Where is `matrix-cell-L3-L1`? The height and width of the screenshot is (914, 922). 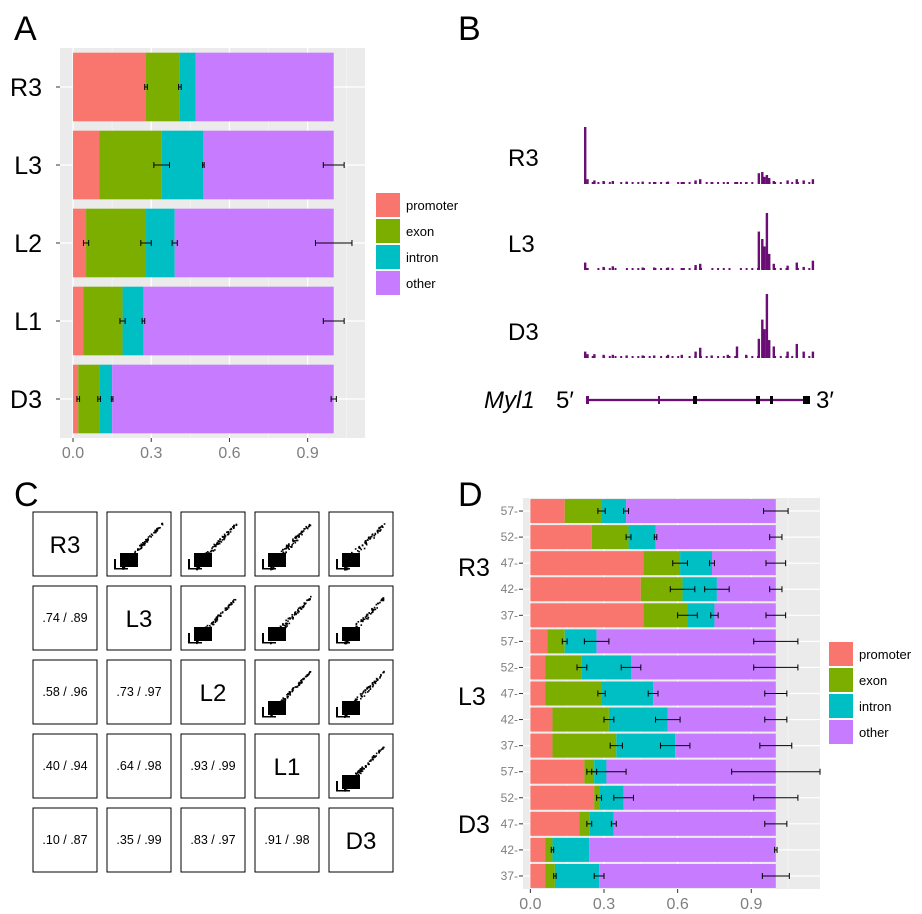
matrix-cell-L3-L1 is located at coordinates (287, 618).